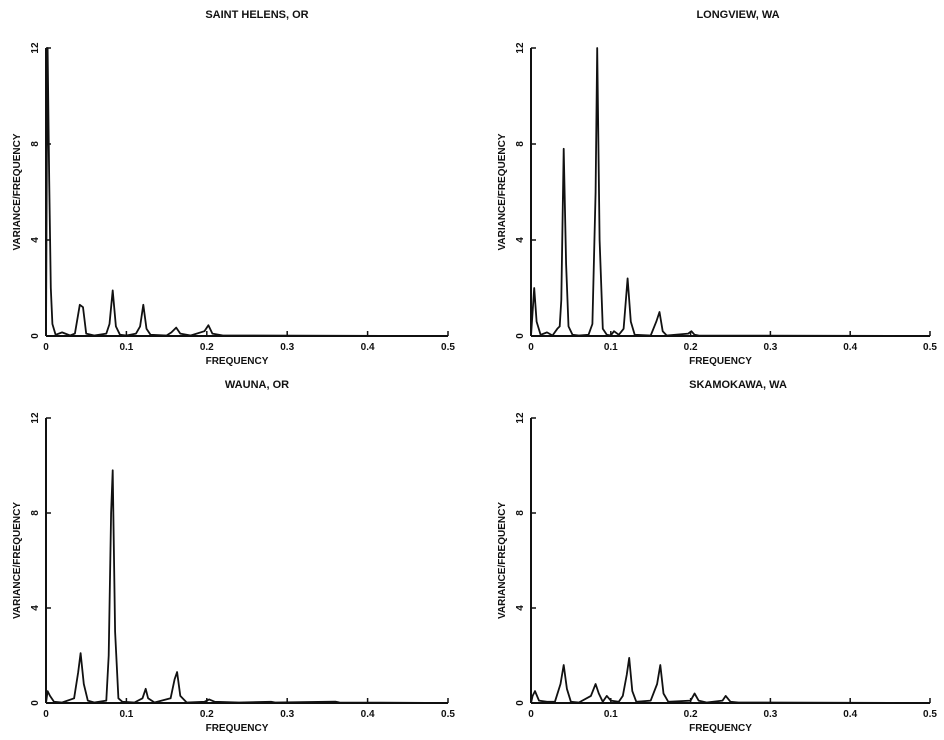 This screenshot has width=944, height=740. I want to click on chart-title: LONGVIEW, WA, so click(737, 15).